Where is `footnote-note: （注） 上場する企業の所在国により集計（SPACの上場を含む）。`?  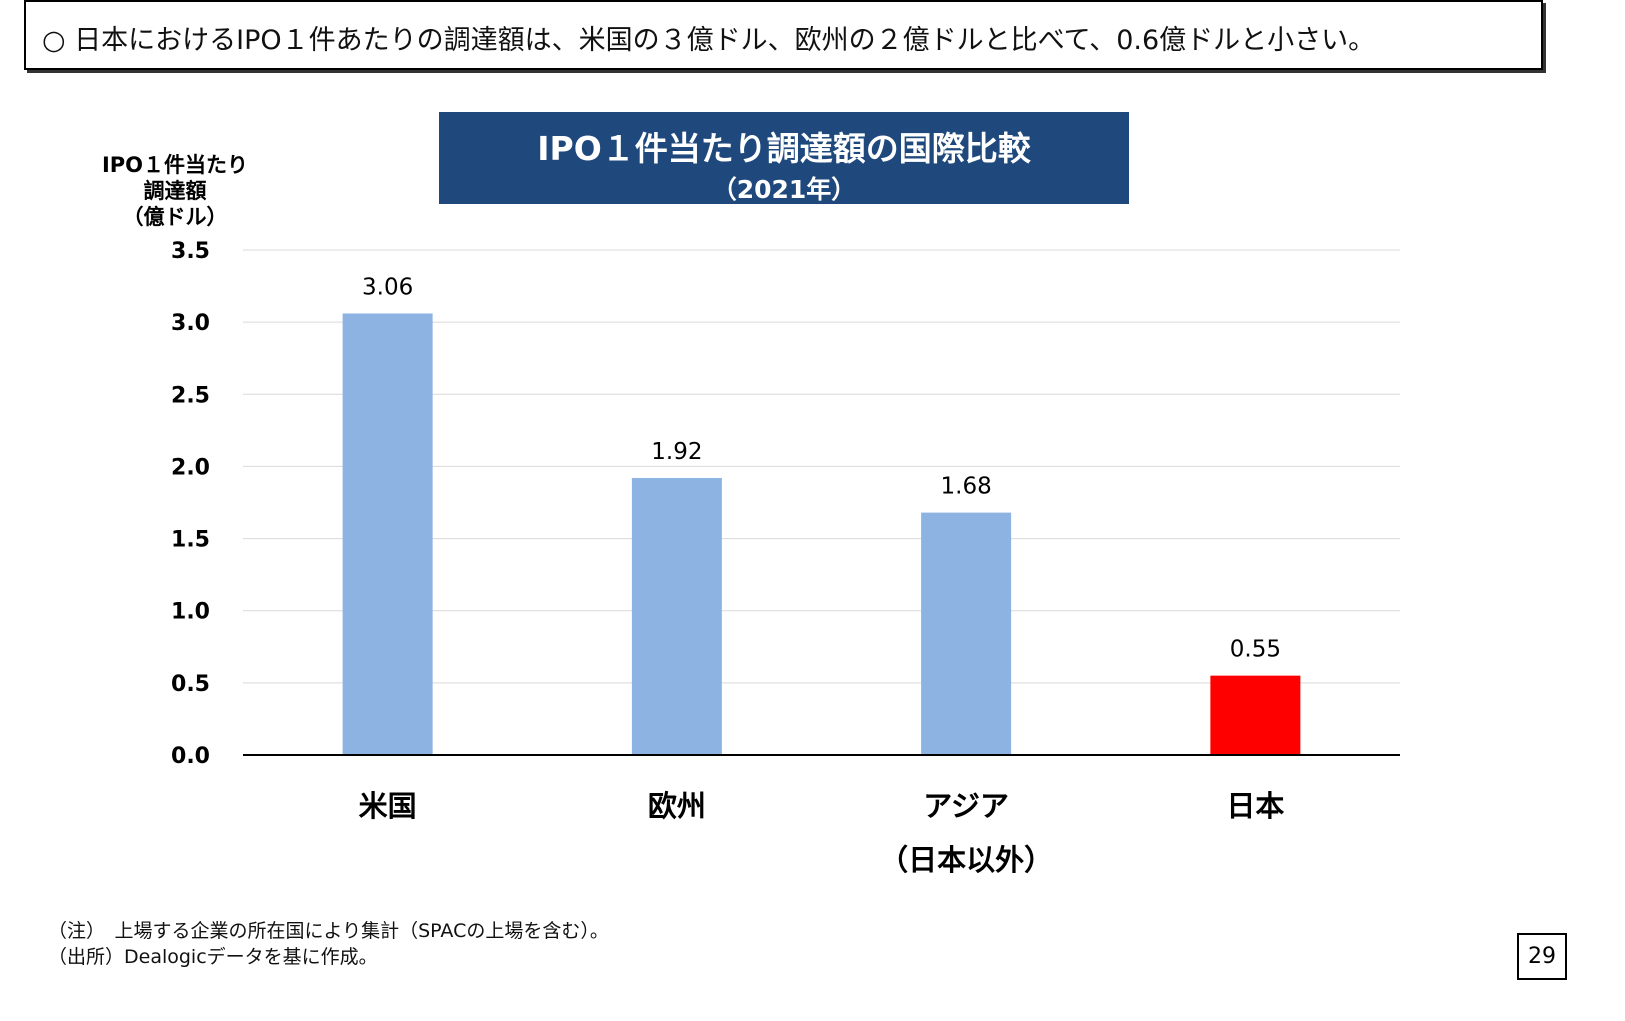 footnote-note: （注） 上場する企業の所在国により集計（SPACの上場を含む）。 is located at coordinates (328, 931).